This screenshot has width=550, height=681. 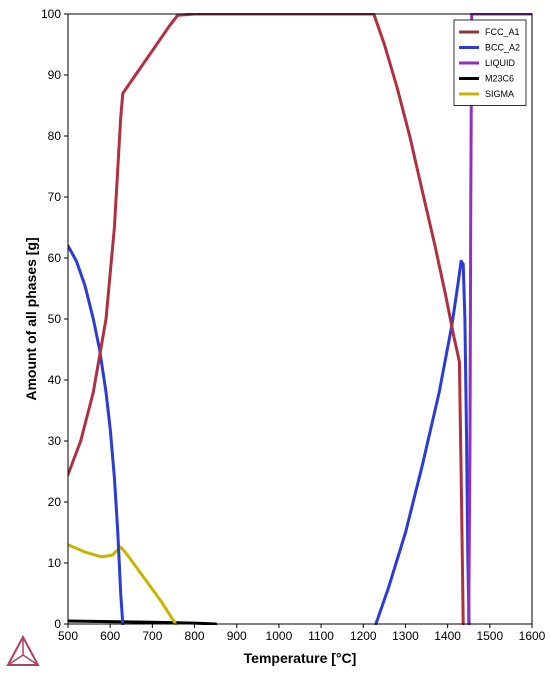 What do you see at coordinates (500, 63) in the screenshot?
I see `legend-label: LIQUID` at bounding box center [500, 63].